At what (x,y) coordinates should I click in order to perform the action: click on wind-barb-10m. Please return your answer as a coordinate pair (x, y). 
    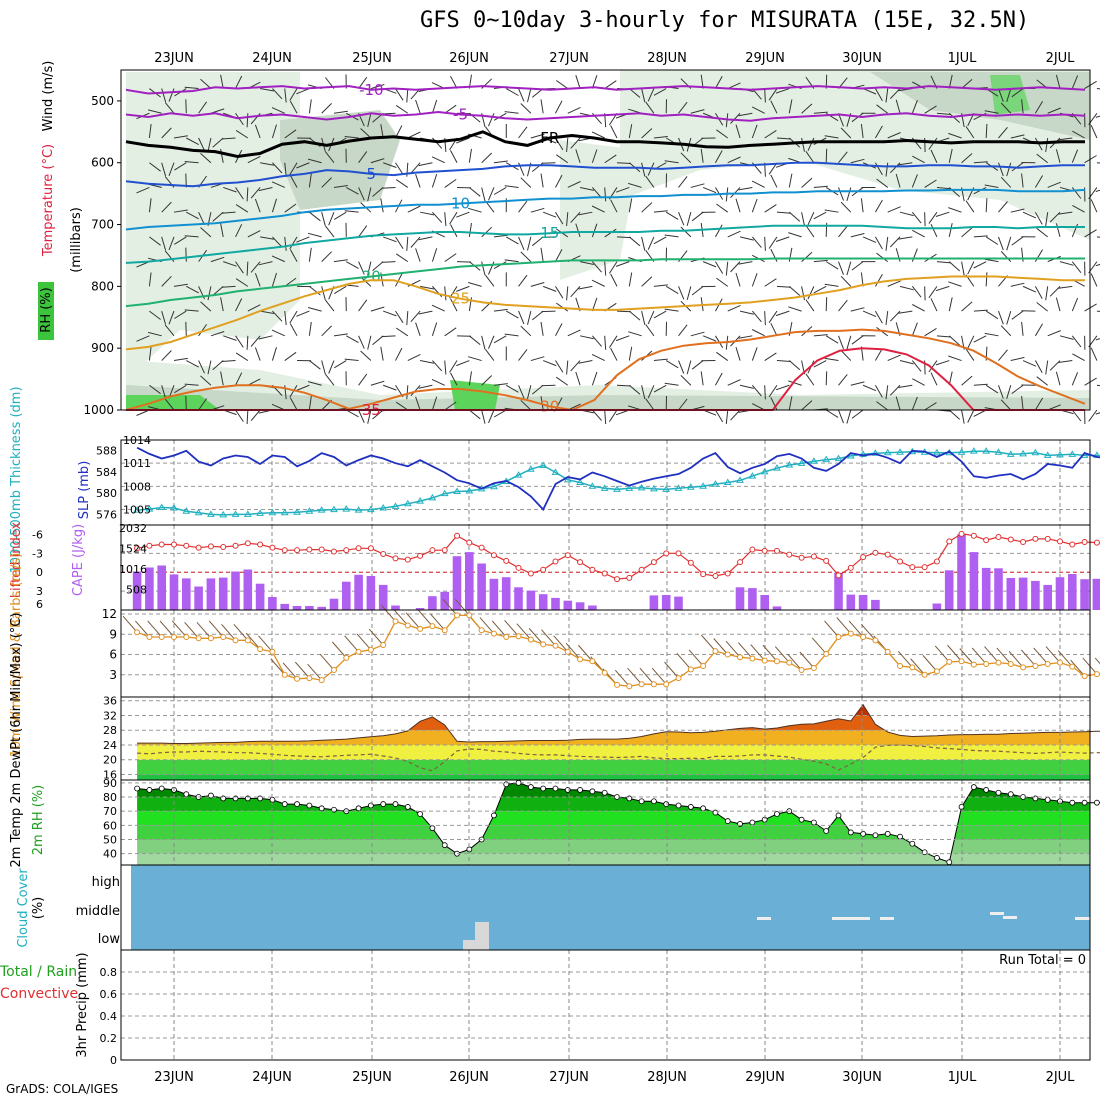
    Looking at the image, I should click on (561, 644).